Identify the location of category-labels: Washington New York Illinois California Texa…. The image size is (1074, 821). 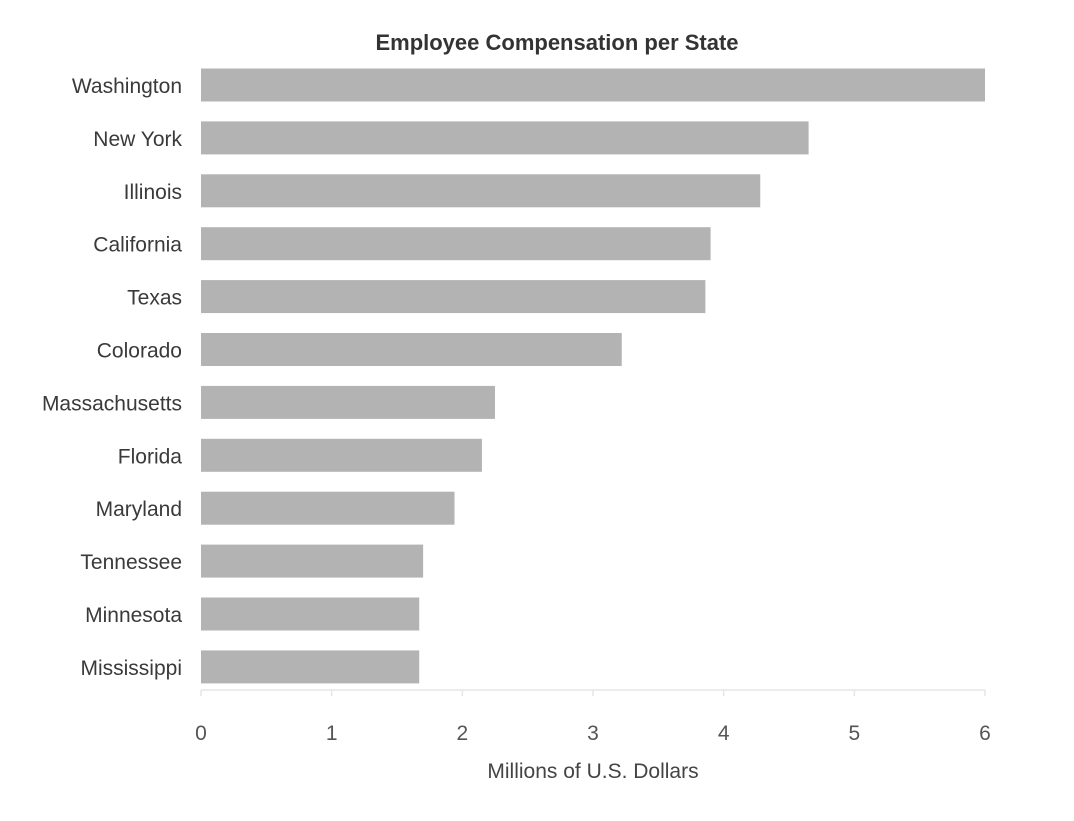
(112, 377).